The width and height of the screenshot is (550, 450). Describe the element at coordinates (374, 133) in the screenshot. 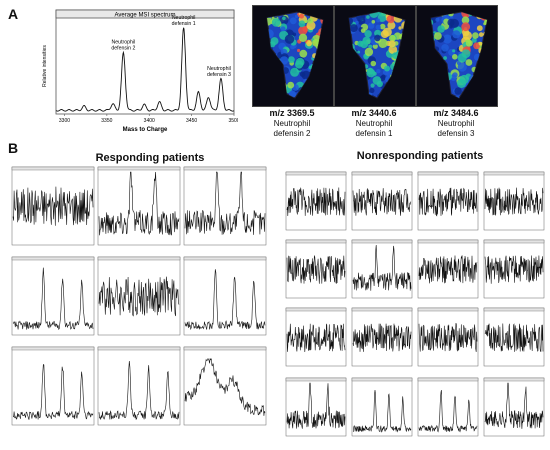

I see `msi-name-2b: defensin 1` at that location.